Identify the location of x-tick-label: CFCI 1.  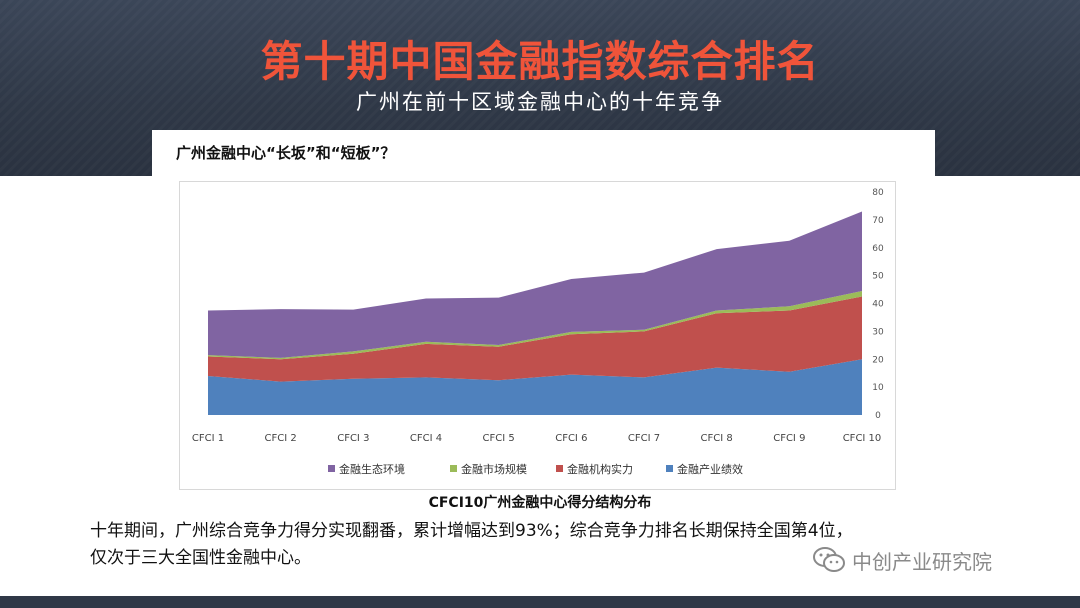
(208, 438).